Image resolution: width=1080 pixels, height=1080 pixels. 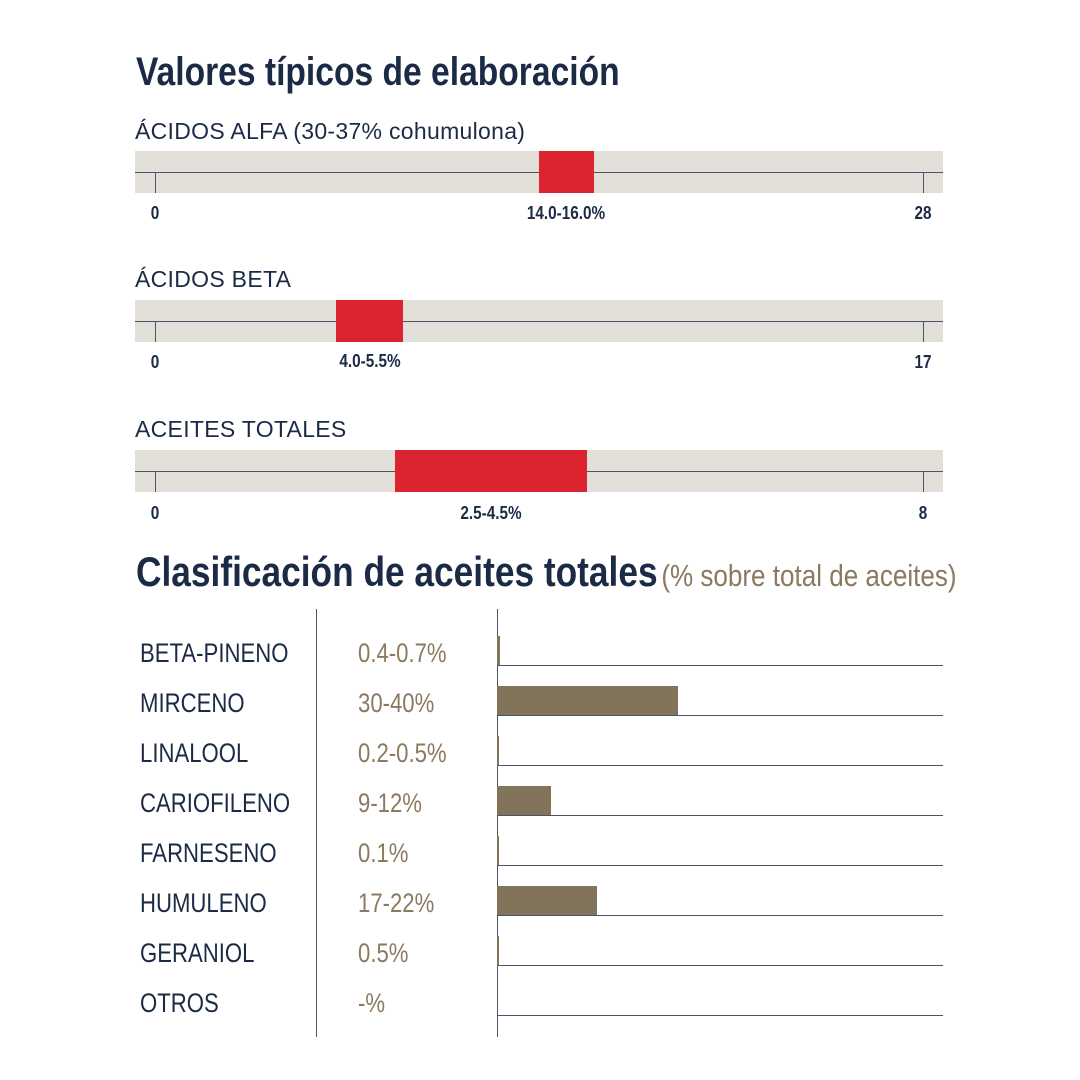 What do you see at coordinates (499, 650) in the screenshot?
I see `oil-bar-beta-pineno` at bounding box center [499, 650].